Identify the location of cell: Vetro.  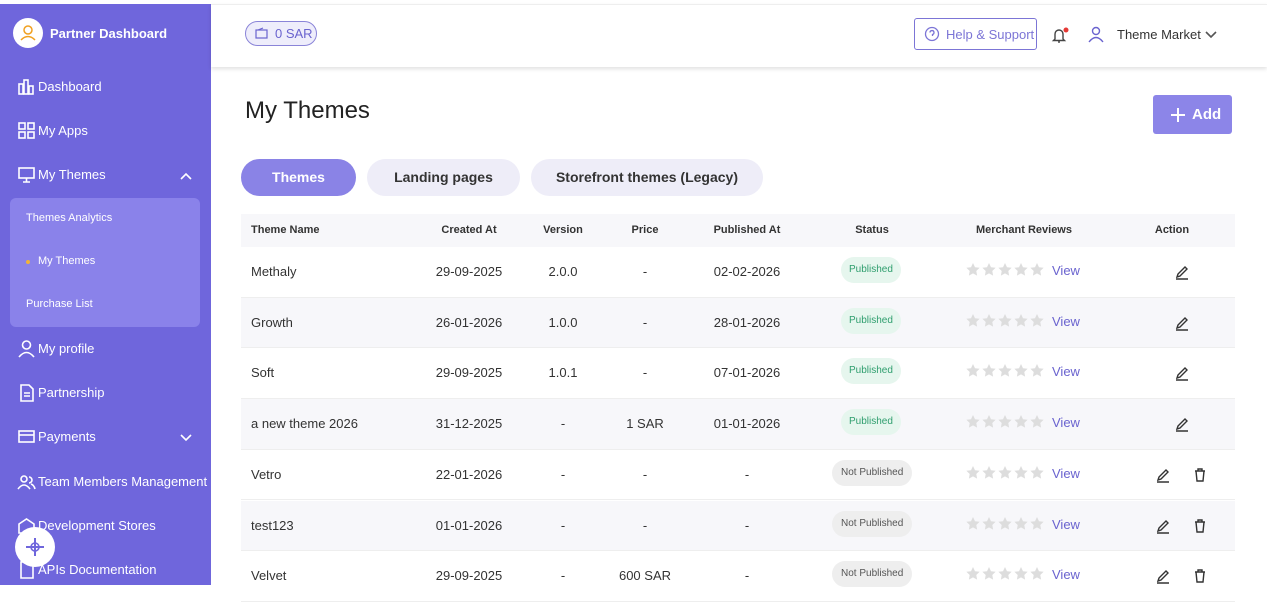
(266, 474).